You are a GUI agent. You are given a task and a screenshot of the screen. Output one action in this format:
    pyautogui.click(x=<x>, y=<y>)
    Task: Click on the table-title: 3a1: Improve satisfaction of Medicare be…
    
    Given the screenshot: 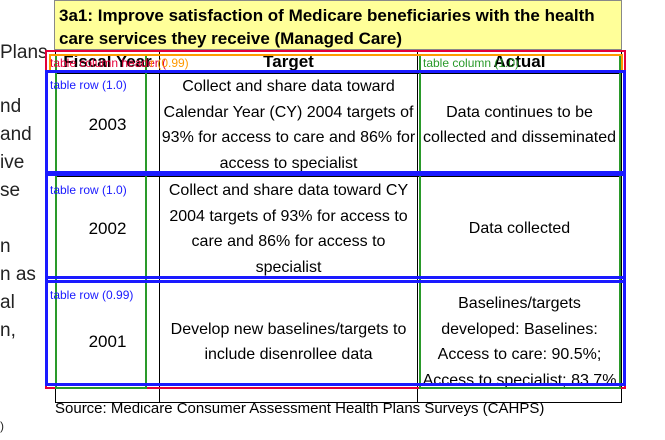 What is the action you would take?
    pyautogui.click(x=338, y=25)
    